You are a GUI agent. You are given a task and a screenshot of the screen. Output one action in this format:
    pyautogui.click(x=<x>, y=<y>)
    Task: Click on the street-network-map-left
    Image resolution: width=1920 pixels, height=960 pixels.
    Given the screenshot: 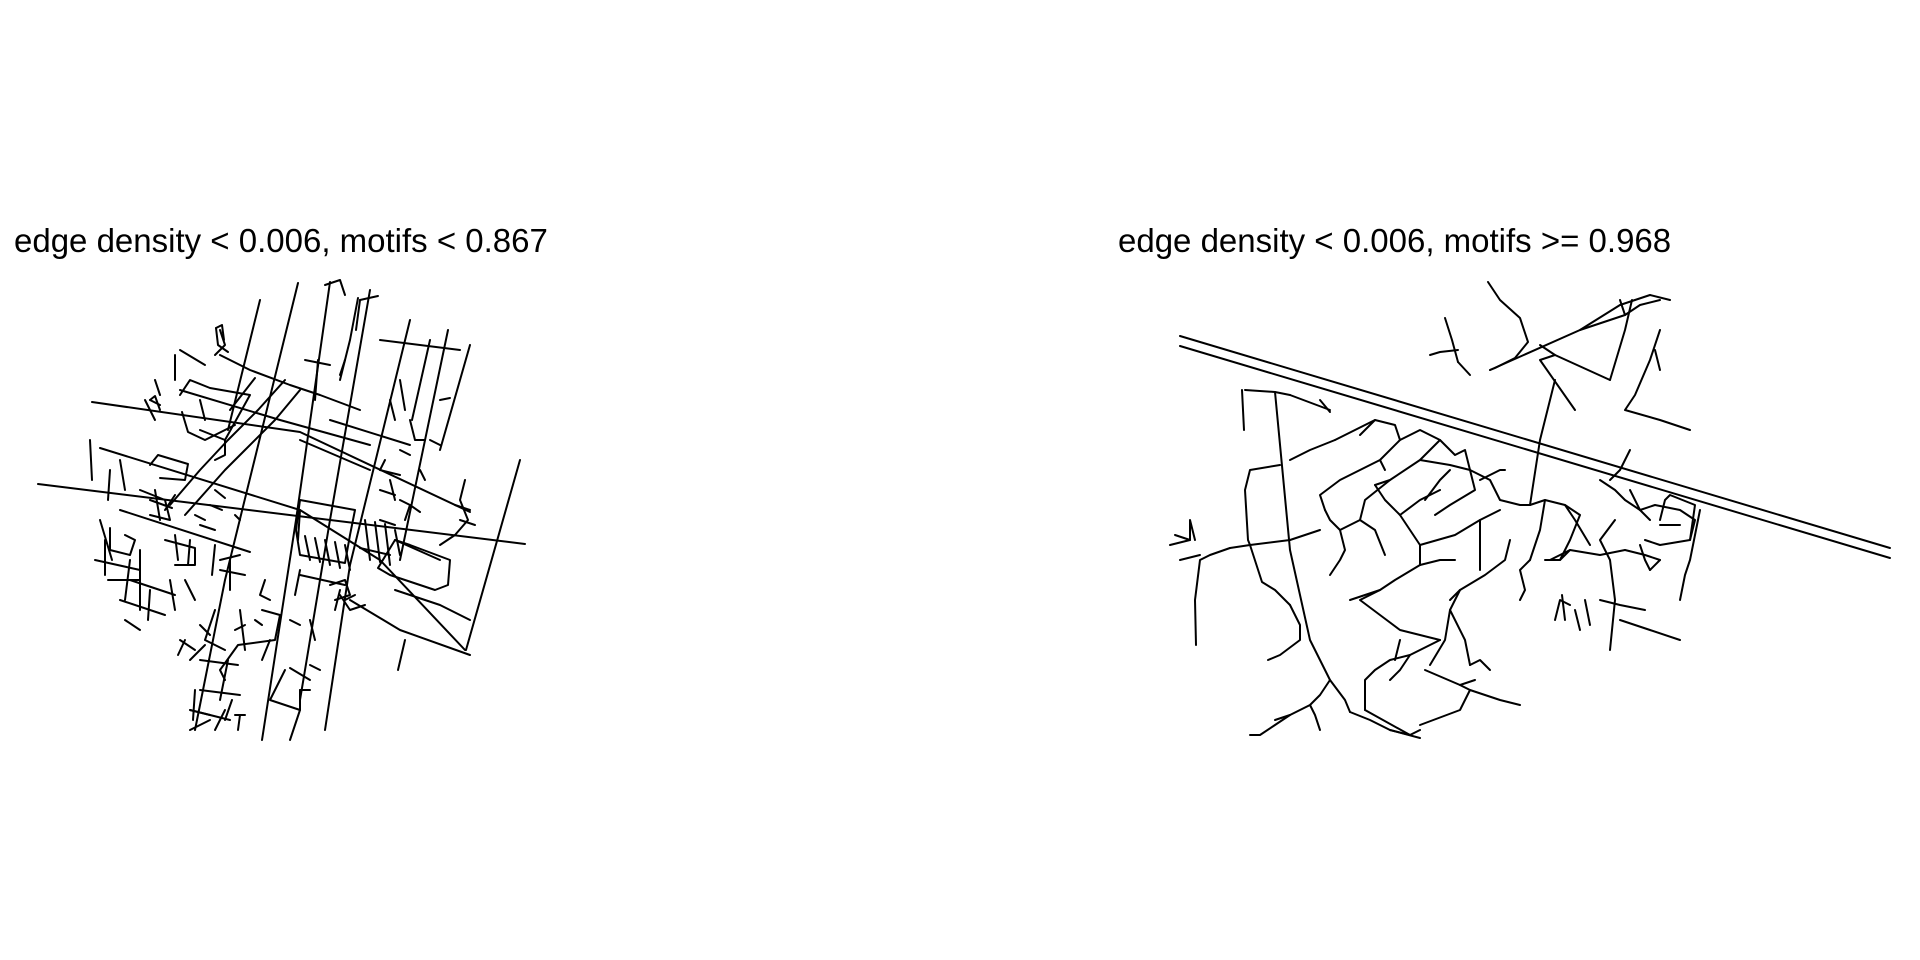 What is the action you would take?
    pyautogui.click(x=281, y=510)
    